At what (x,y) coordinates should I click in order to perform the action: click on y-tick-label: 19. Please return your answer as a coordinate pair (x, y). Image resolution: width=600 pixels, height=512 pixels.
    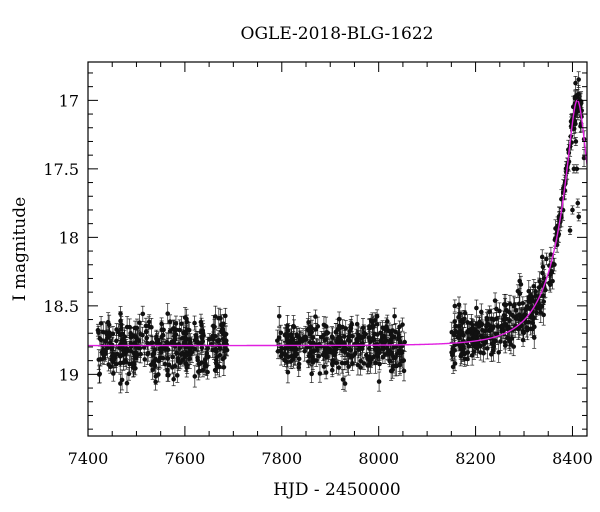
    Looking at the image, I should click on (69, 374).